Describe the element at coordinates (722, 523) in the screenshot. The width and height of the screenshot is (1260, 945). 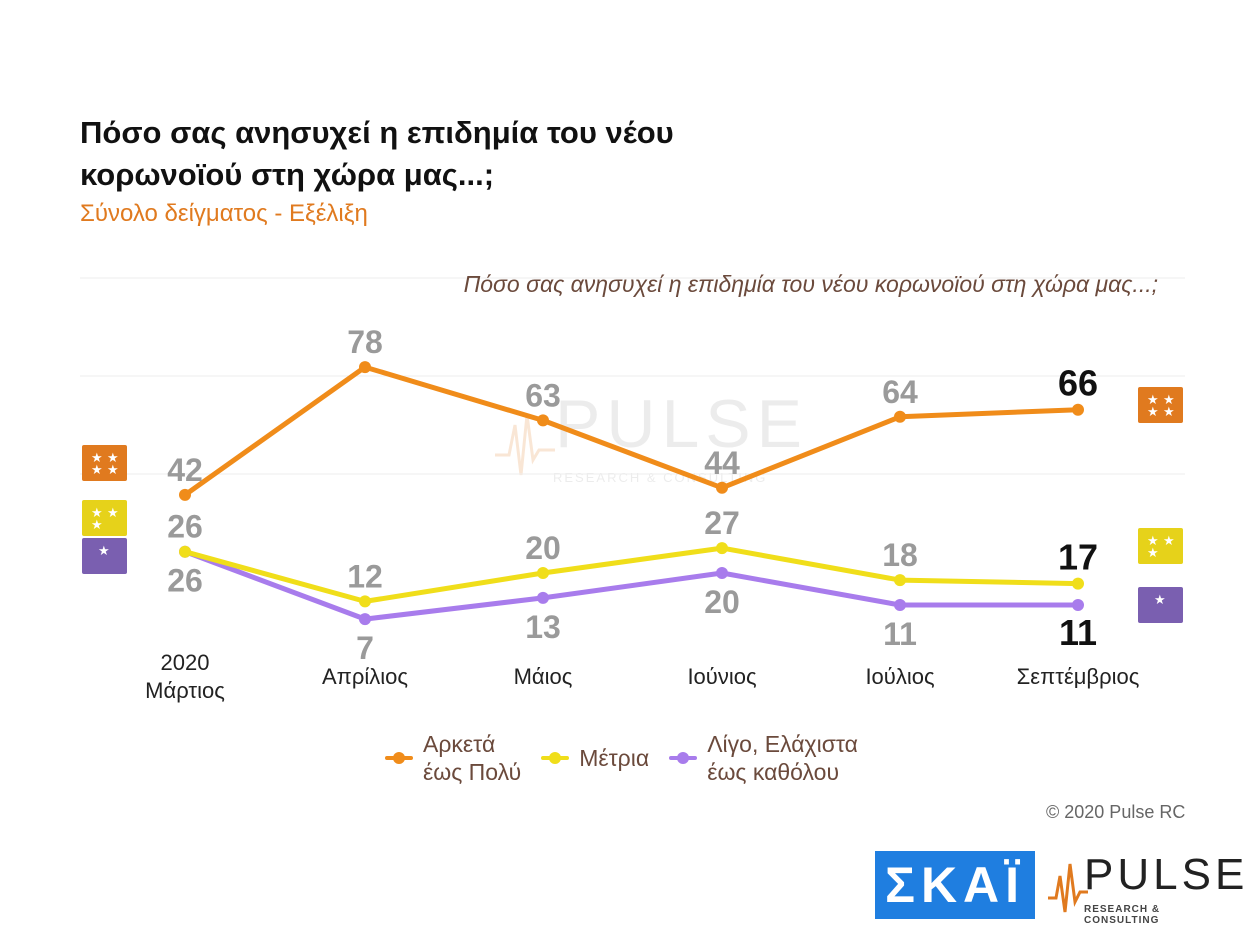
I see `data-label-medium-3: 27` at that location.